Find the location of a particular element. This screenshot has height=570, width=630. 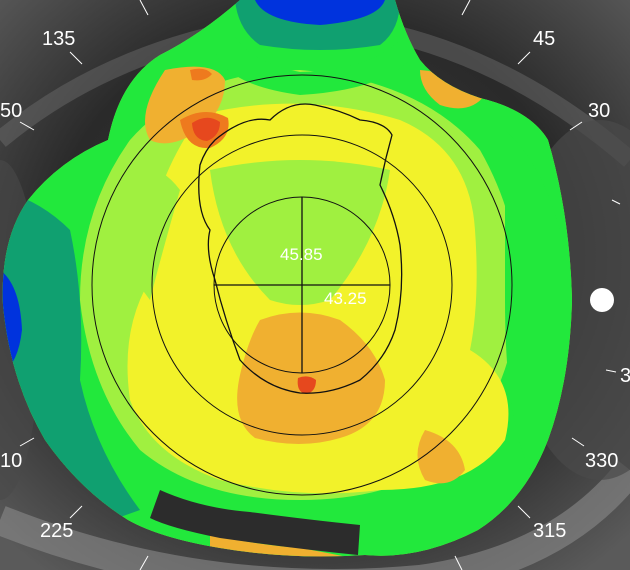

tick-top-left is located at coordinates (144, 8).